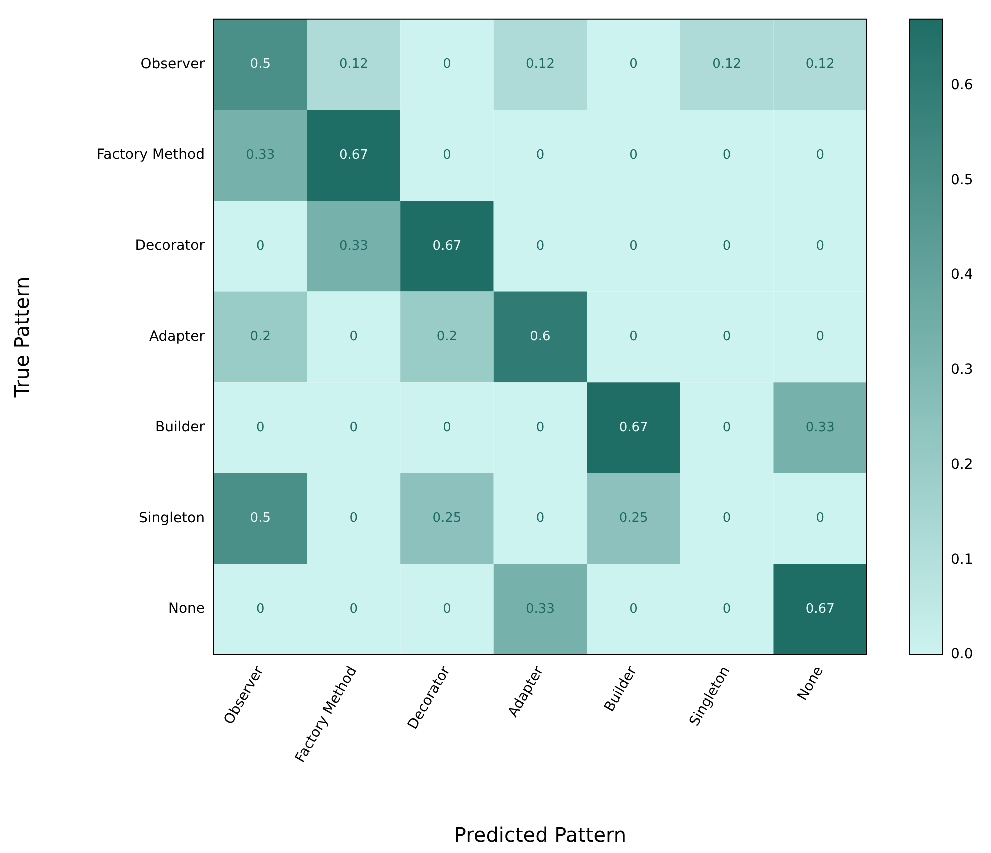  Describe the element at coordinates (180, 428) in the screenshot. I see `y-tick-label: Builder` at that location.